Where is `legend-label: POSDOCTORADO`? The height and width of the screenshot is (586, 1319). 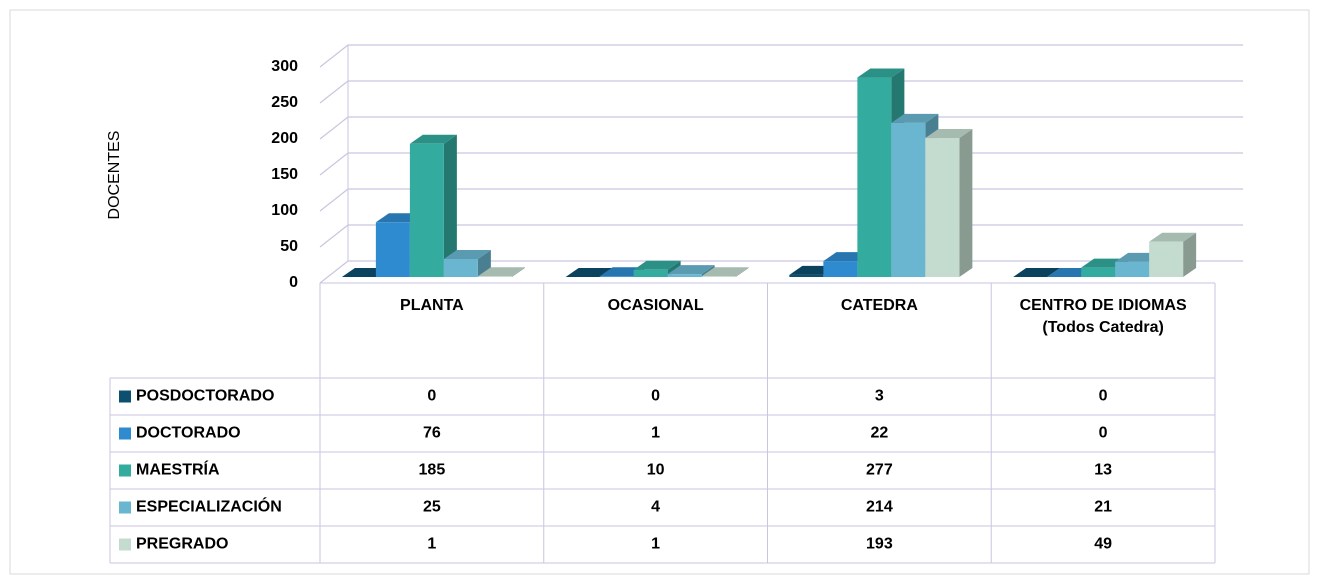 legend-label: POSDOCTORADO is located at coordinates (205, 396).